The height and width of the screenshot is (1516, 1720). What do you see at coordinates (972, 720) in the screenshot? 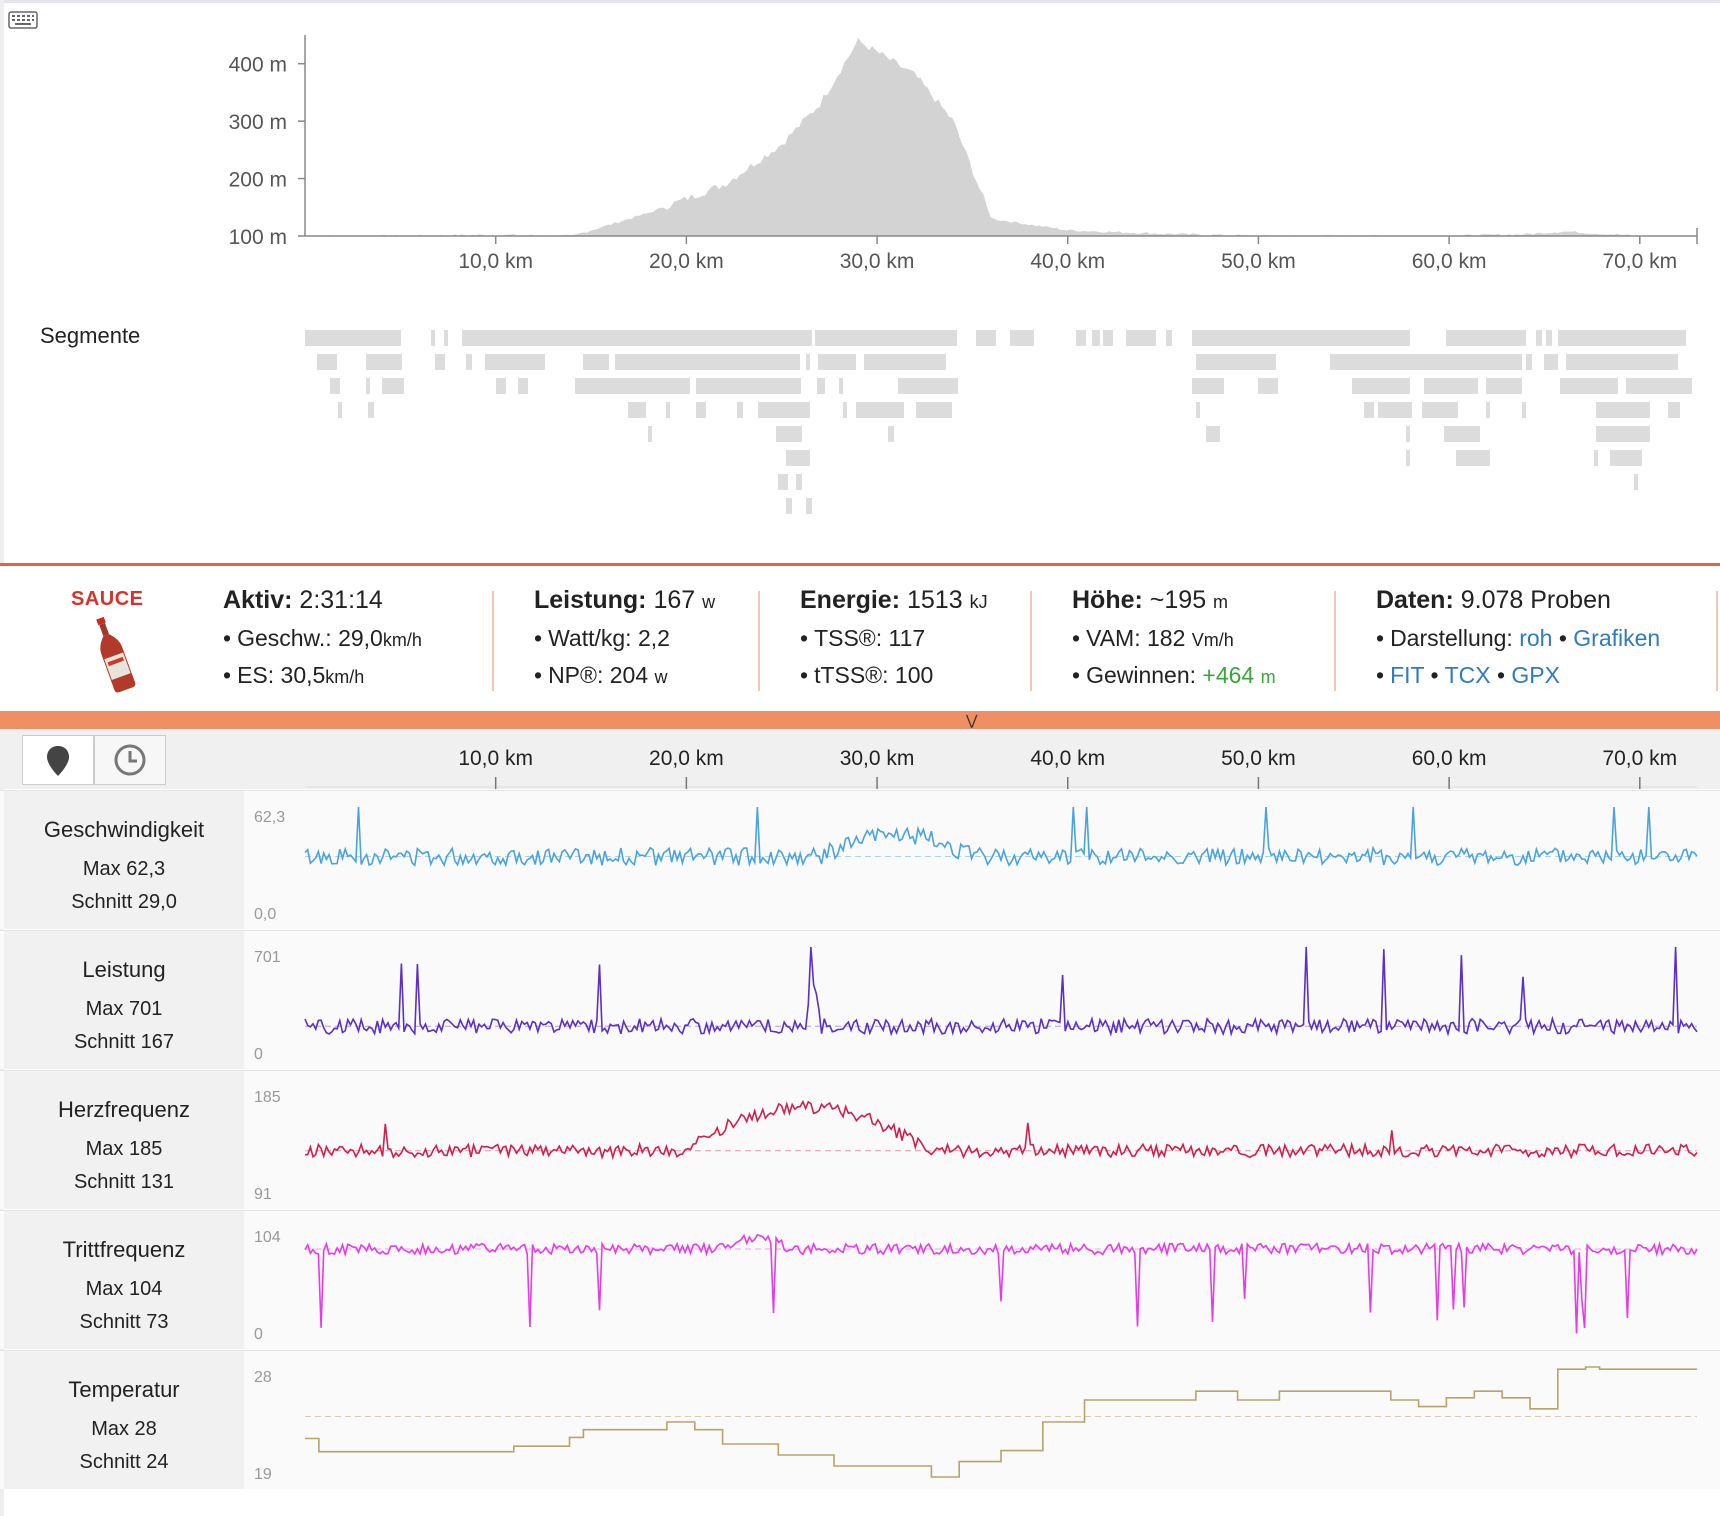
I see `chevron-double-down-icon: ⋁` at bounding box center [972, 720].